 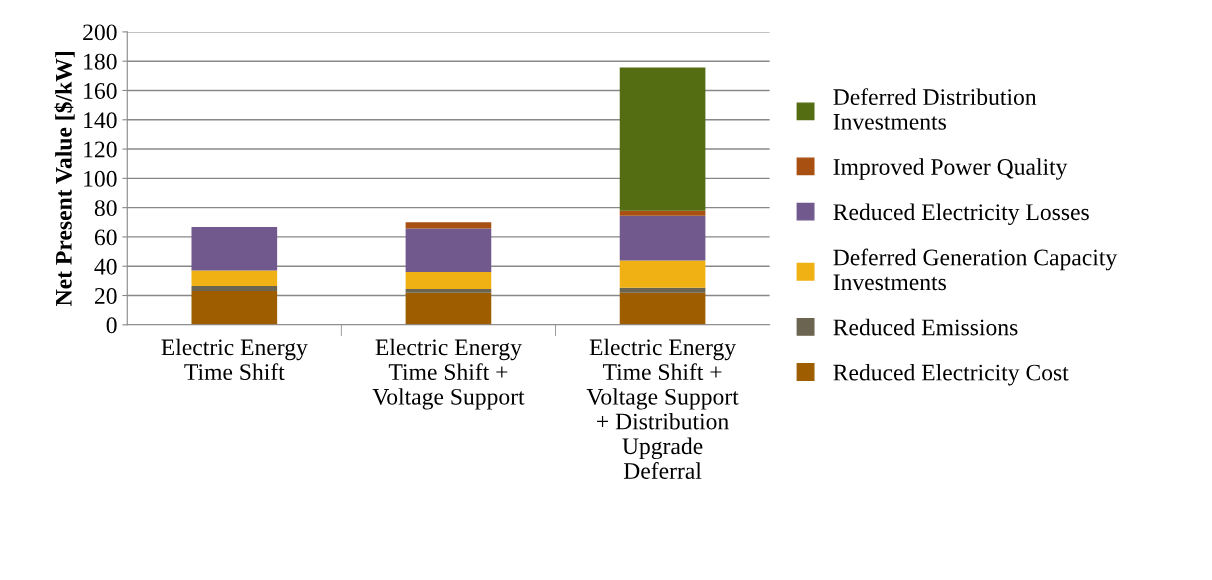 What do you see at coordinates (951, 374) in the screenshot?
I see `legend-label: Reduced Electricity Cost` at bounding box center [951, 374].